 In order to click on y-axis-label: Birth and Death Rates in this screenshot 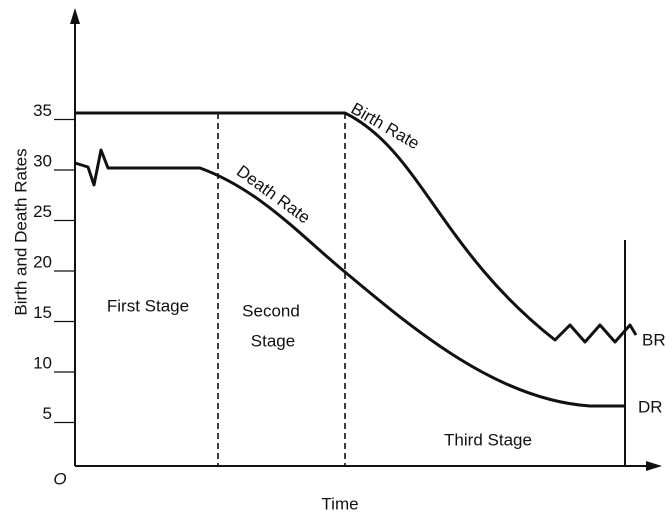, I will do `click(20, 231)`.